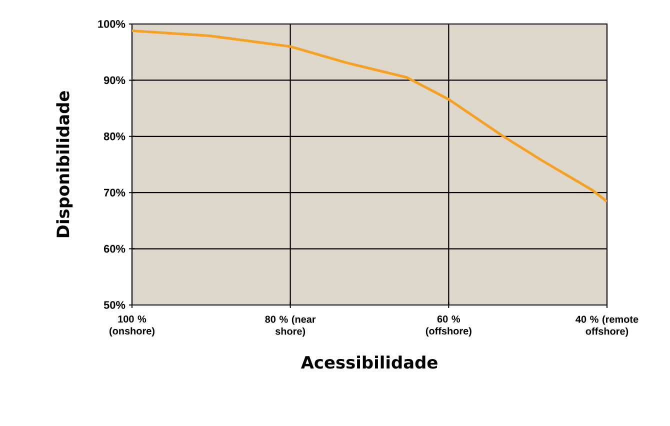  I want to click on y-tick-label: 60%, so click(115, 248).